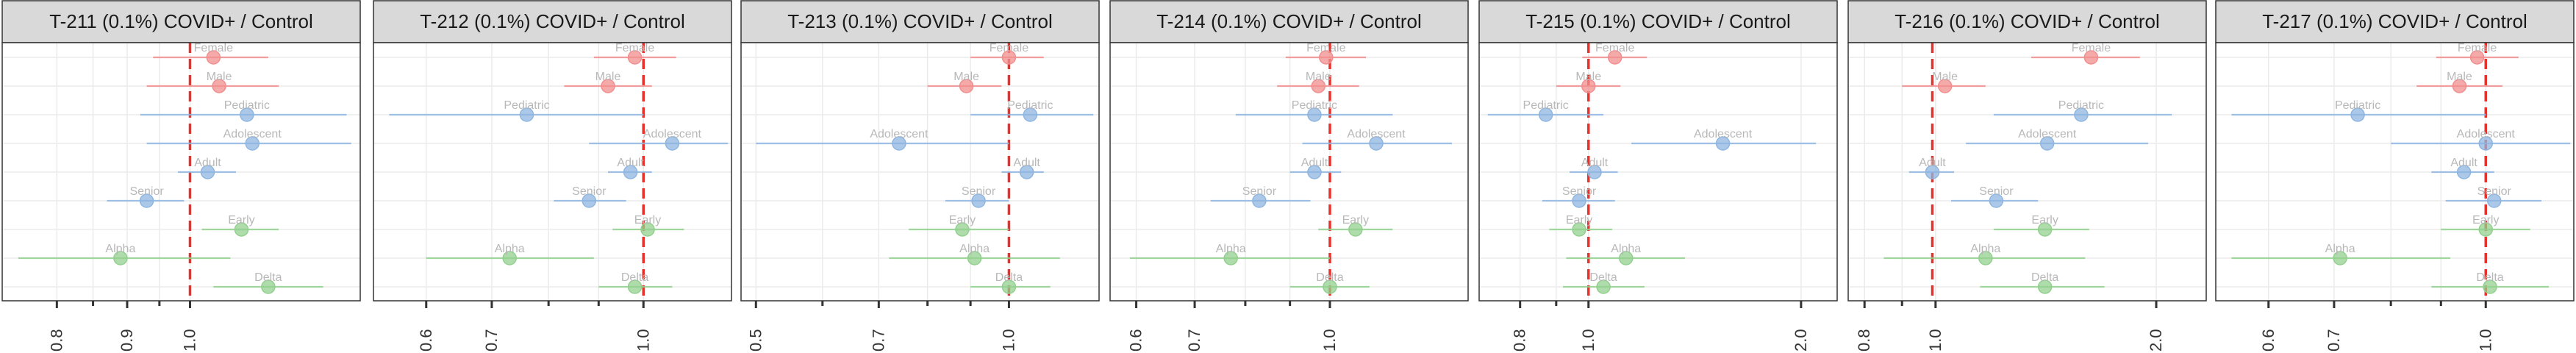 The width and height of the screenshot is (2576, 353). What do you see at coordinates (1520, 340) in the screenshot?
I see `x-tick-label: 0.8` at bounding box center [1520, 340].